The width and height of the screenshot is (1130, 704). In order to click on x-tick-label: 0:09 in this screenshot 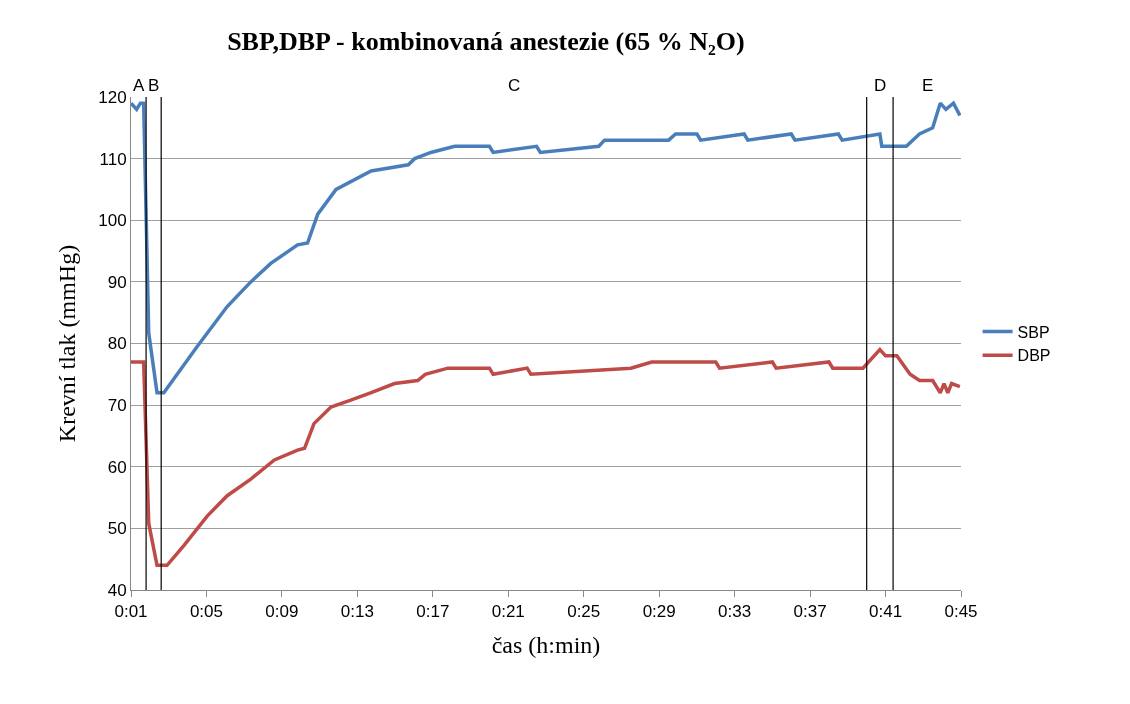, I will do `click(282, 612)`.